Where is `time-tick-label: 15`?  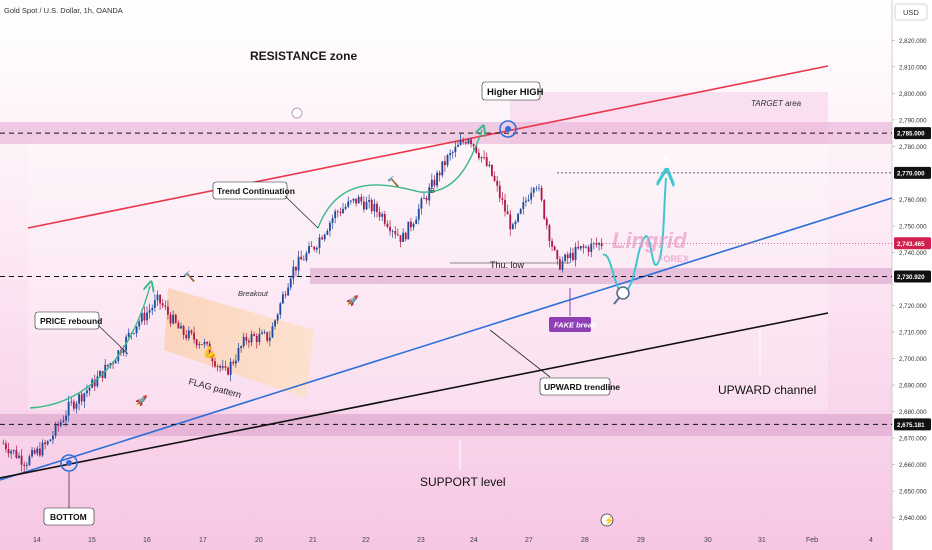
time-tick-label: 15 is located at coordinates (92, 540).